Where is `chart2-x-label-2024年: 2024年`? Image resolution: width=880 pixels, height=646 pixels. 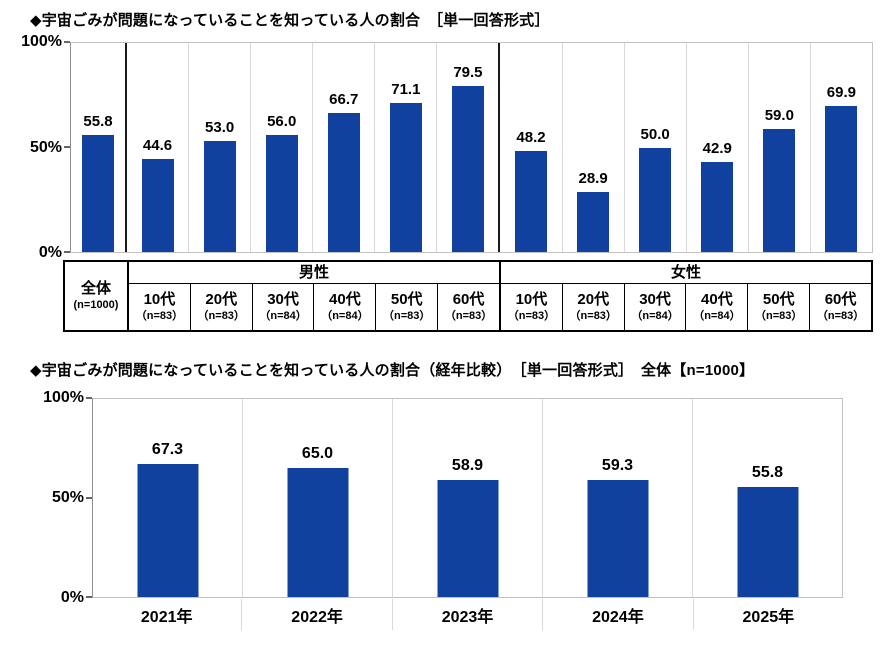
chart2-x-label-2024年: 2024年 is located at coordinates (618, 614).